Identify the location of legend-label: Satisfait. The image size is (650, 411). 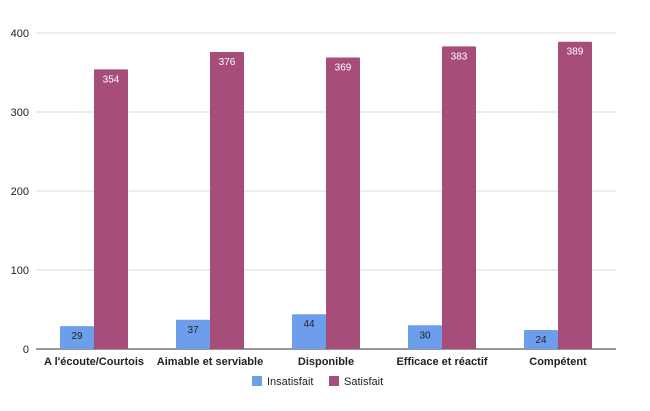
(363, 382).